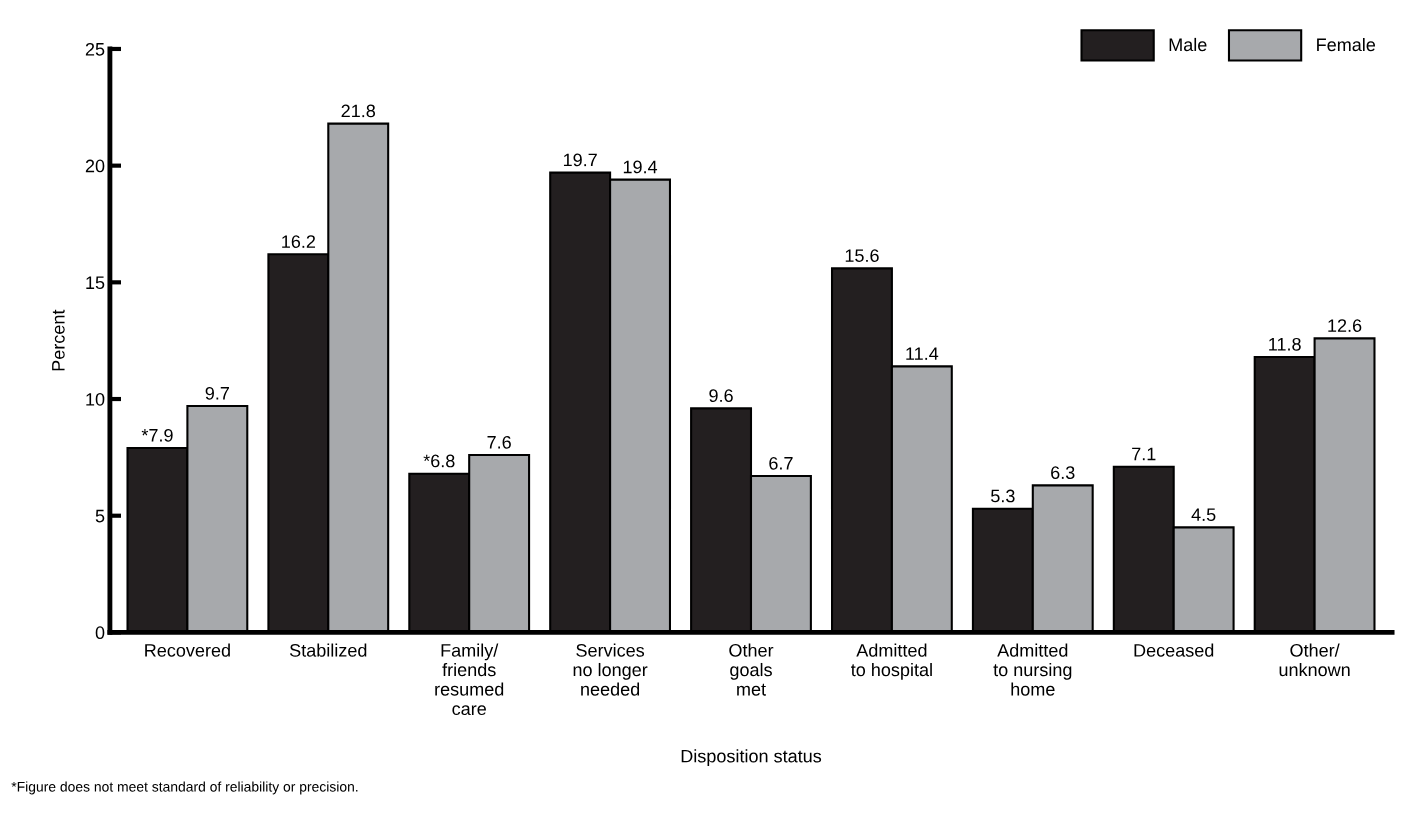  Describe the element at coordinates (299, 241) in the screenshot. I see `data-label: 16.2` at that location.